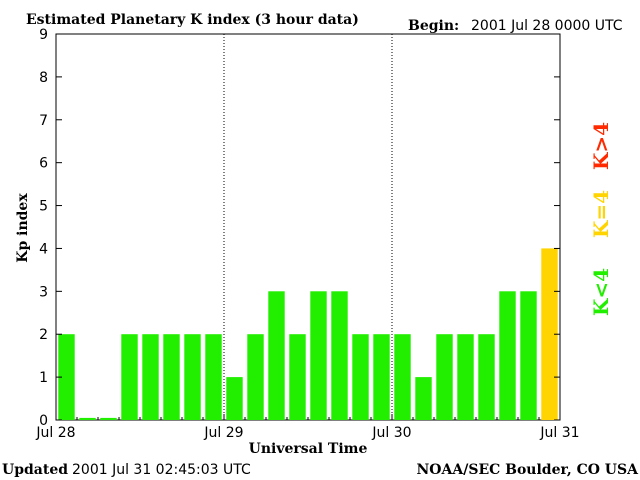 This screenshot has width=640, height=480. I want to click on y-tick-label: 9, so click(43, 35).